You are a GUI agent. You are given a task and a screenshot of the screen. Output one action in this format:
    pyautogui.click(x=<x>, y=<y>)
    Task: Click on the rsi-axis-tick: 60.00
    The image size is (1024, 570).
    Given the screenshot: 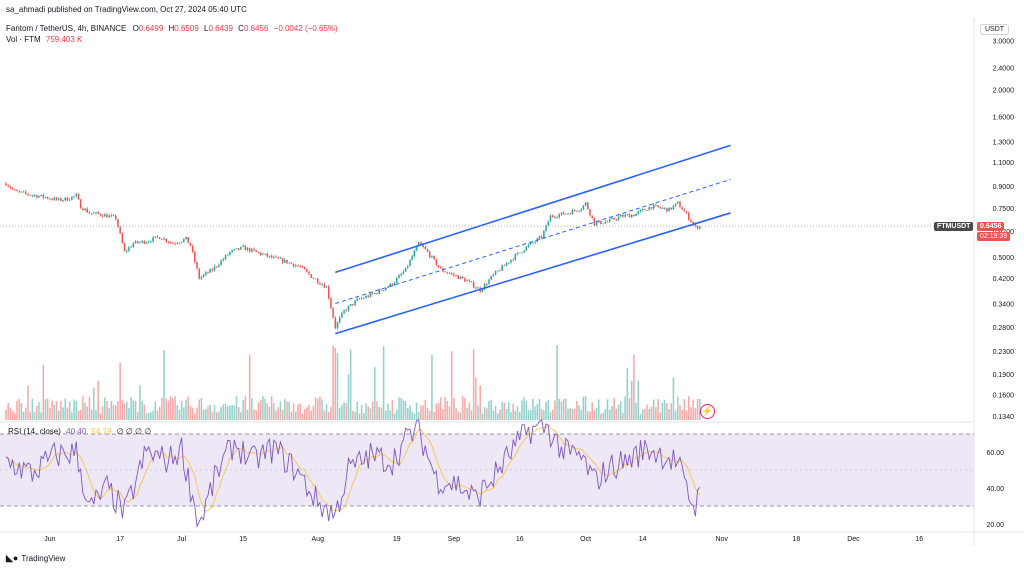 What is the action you would take?
    pyautogui.click(x=995, y=453)
    